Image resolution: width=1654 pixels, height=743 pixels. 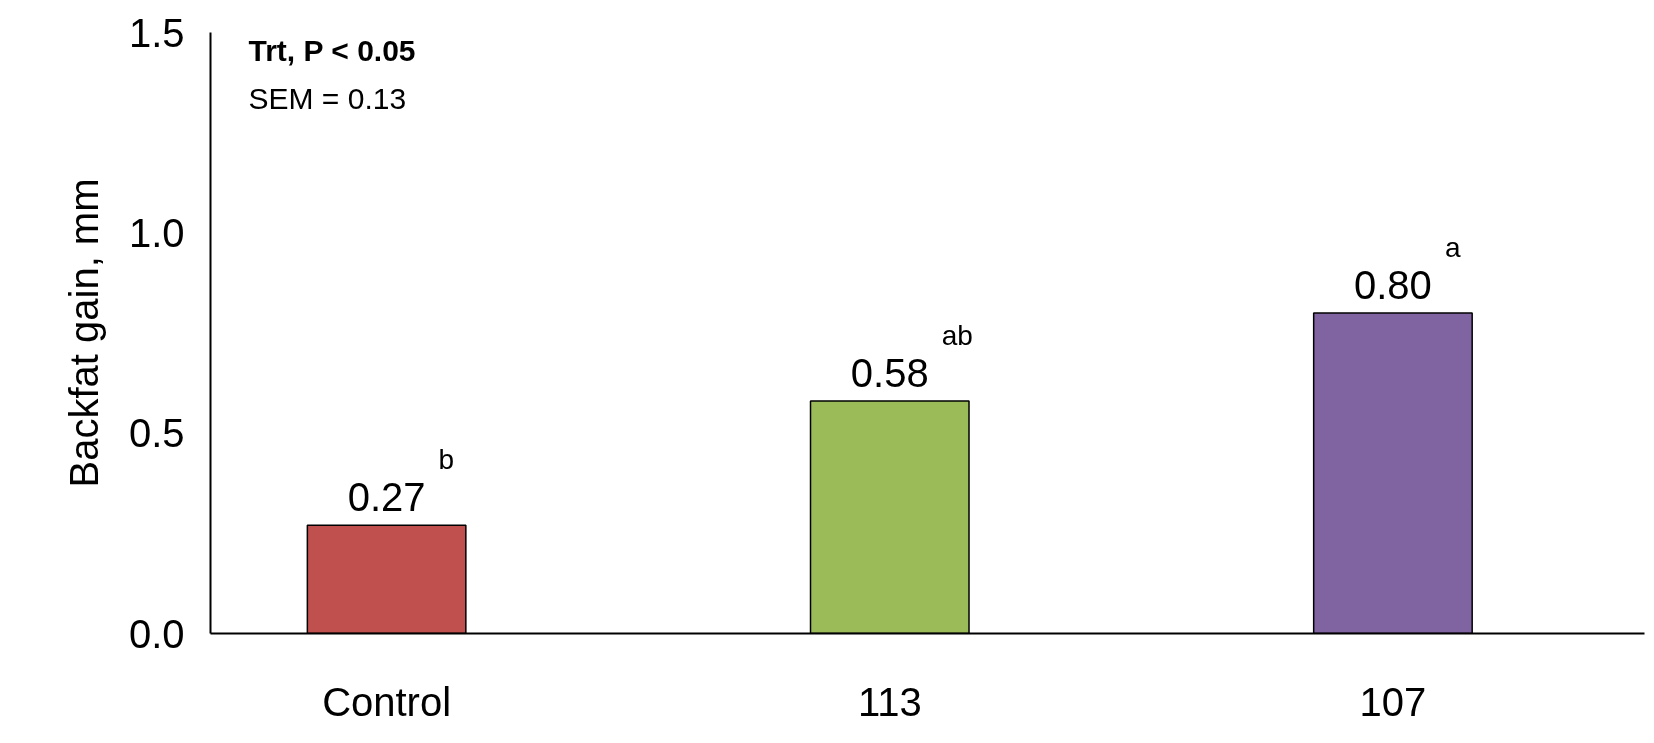 What do you see at coordinates (156, 433) in the screenshot?
I see `y-tick-label: 0.5` at bounding box center [156, 433].